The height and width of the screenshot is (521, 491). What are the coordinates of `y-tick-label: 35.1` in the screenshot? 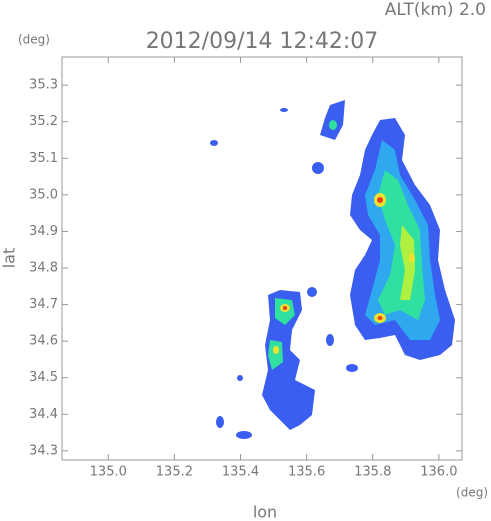 It's located at (43, 158).